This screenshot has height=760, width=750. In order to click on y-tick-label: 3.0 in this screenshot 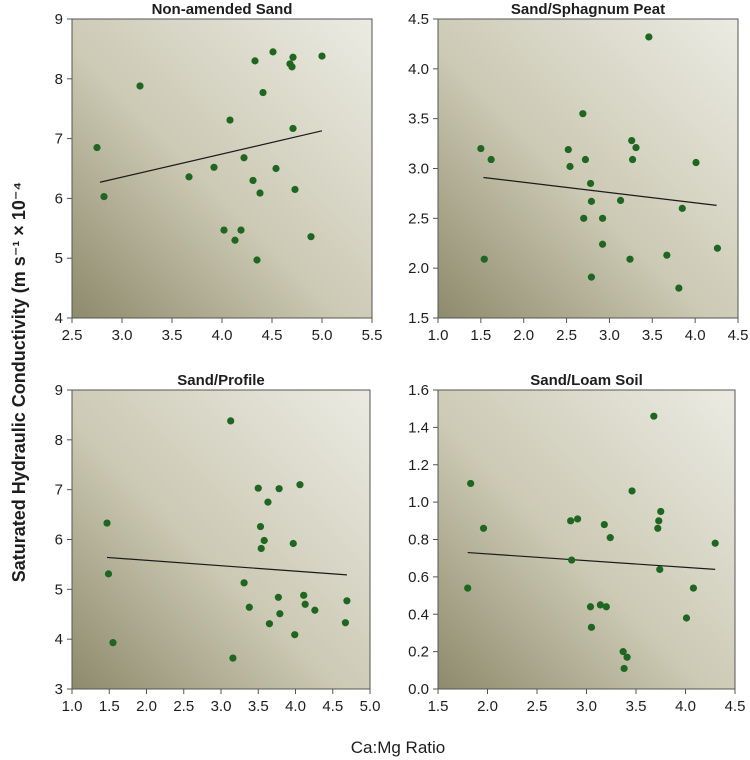, I will do `click(418, 169)`.